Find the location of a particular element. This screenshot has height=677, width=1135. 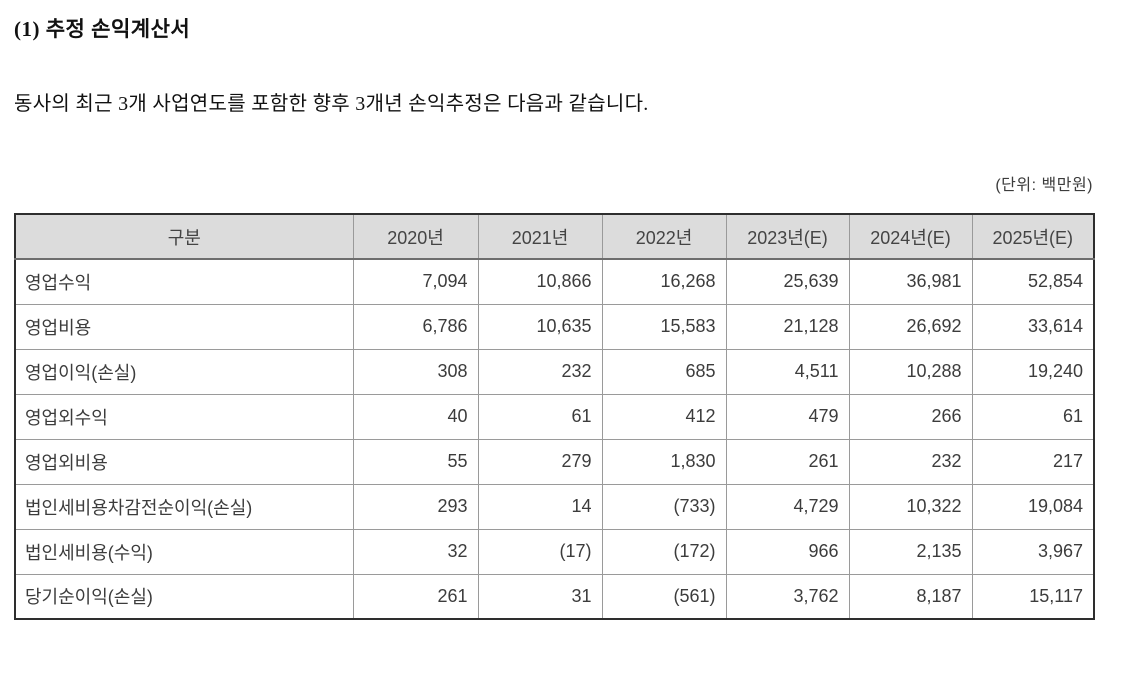

table-cell: 2,135 is located at coordinates (910, 551).